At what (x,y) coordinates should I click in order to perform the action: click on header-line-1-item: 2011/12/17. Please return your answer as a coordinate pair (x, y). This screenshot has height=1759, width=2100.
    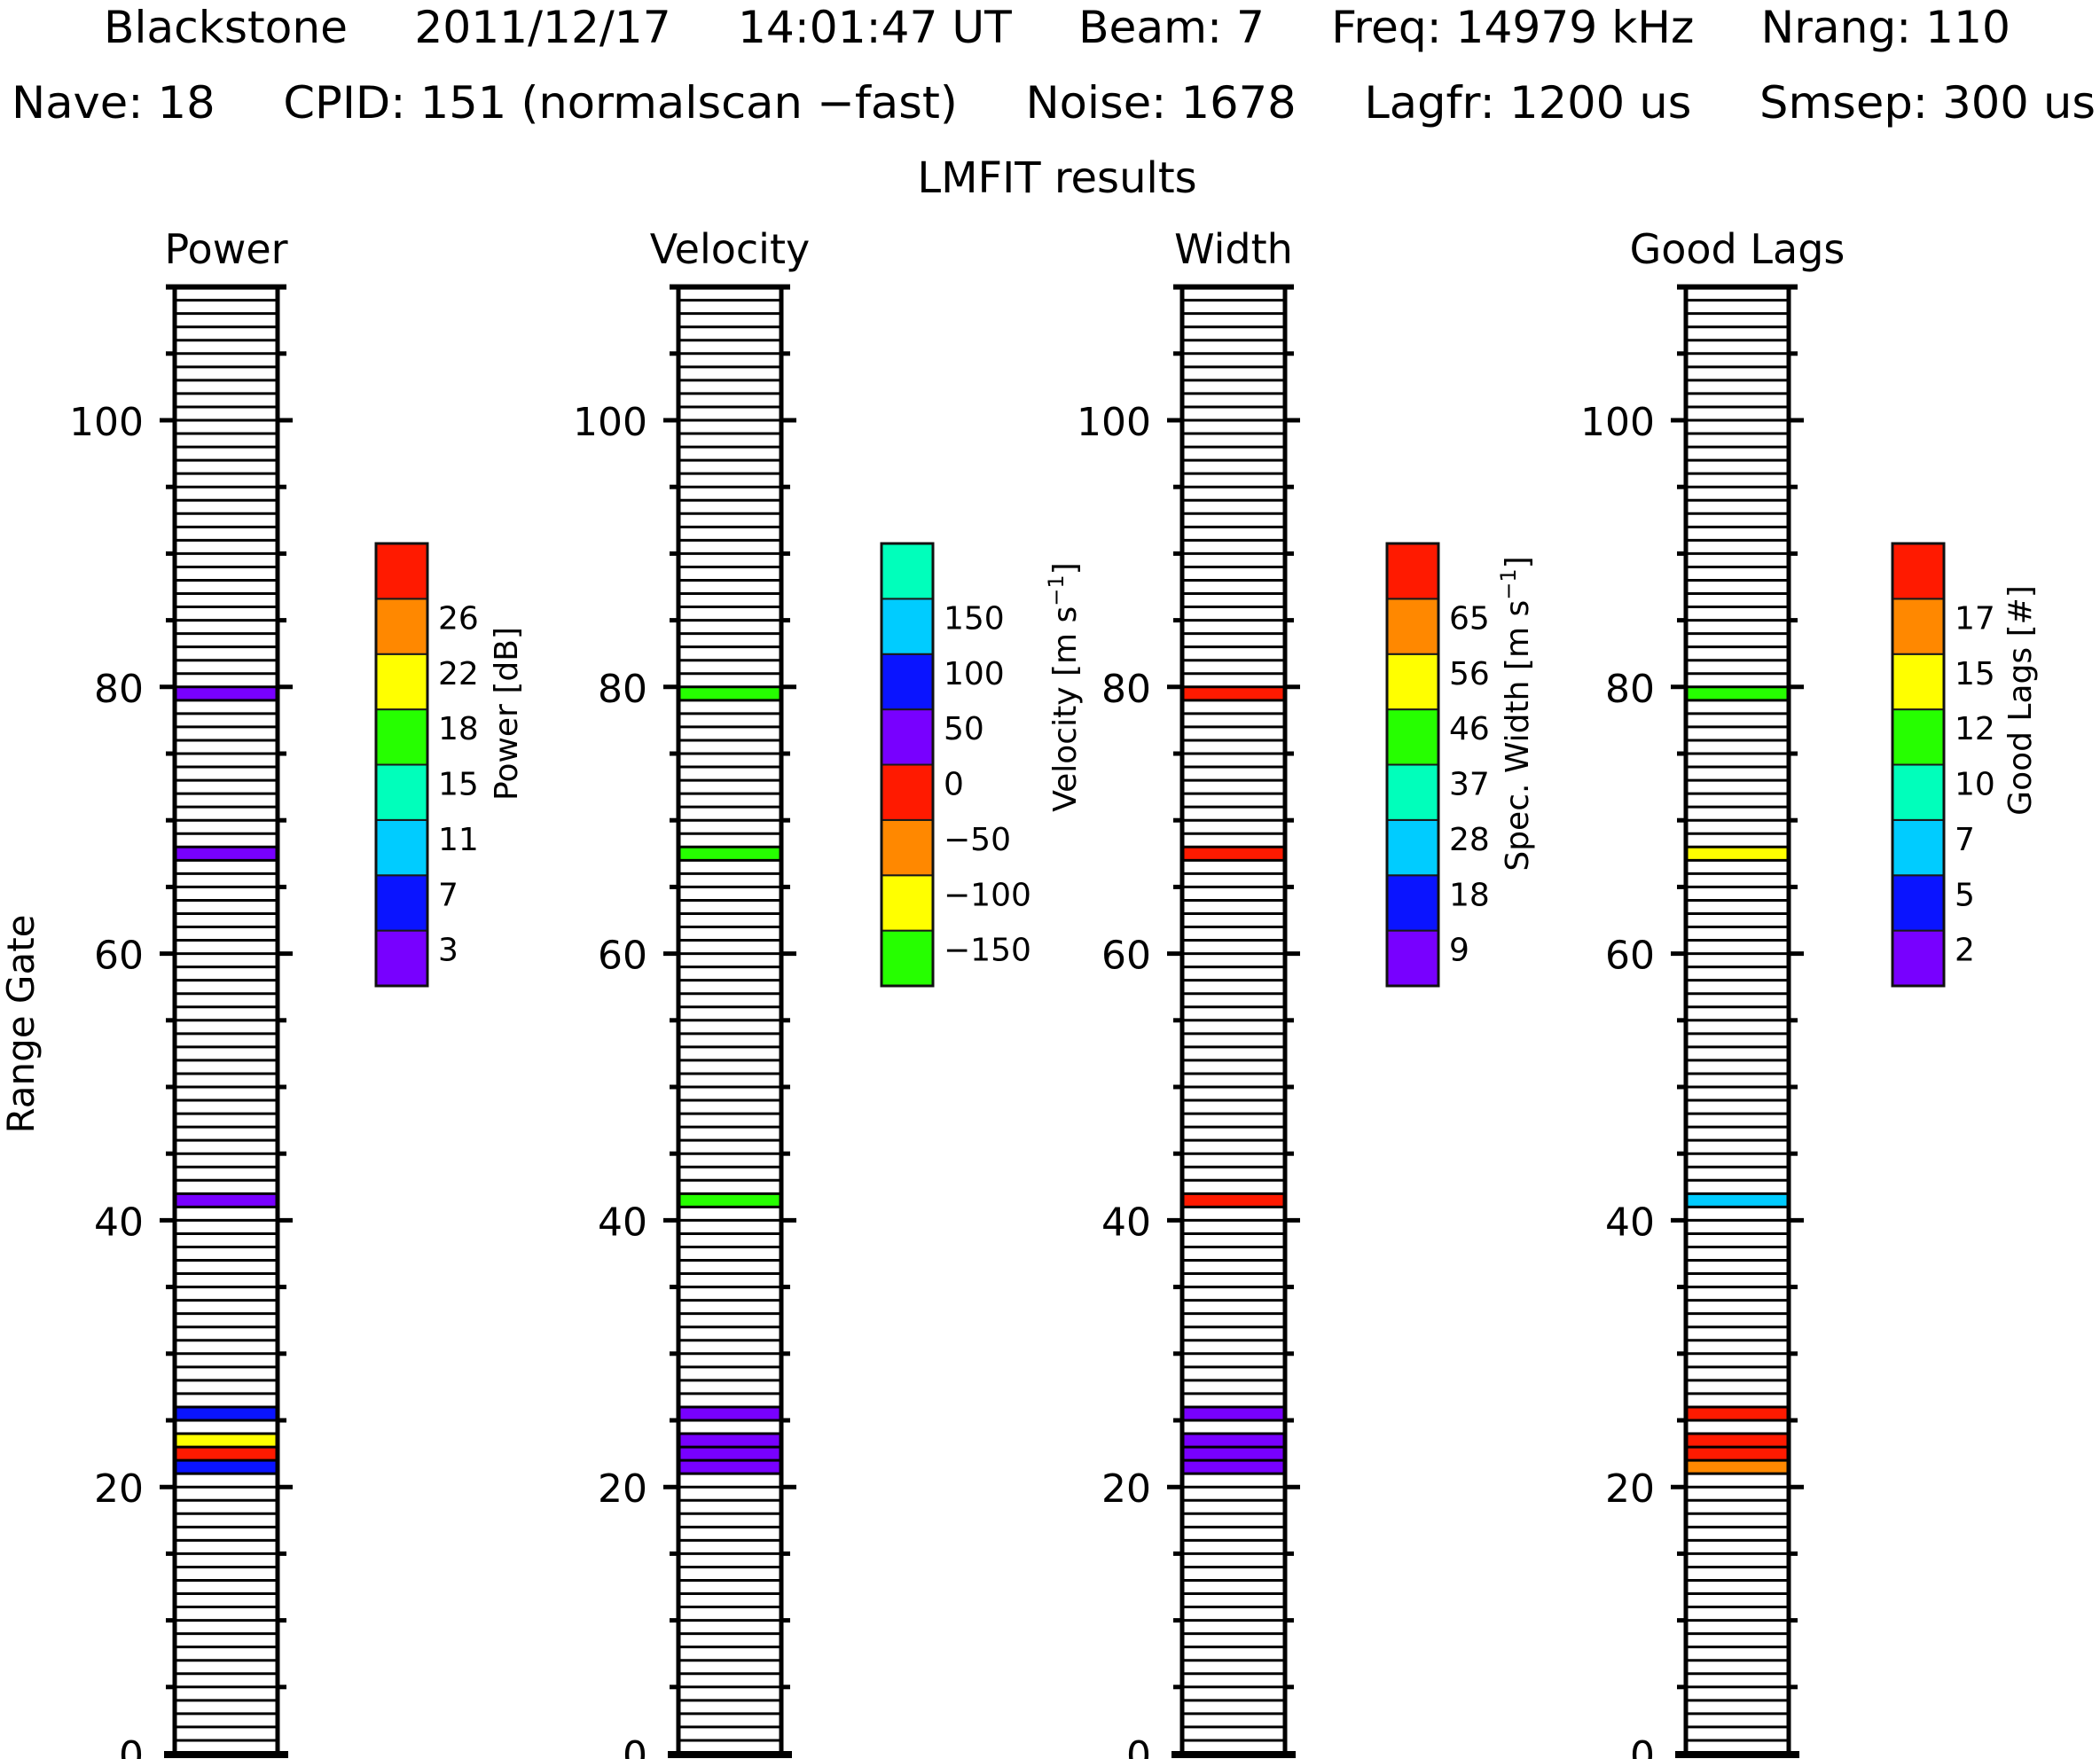
    Looking at the image, I should click on (509, 27).